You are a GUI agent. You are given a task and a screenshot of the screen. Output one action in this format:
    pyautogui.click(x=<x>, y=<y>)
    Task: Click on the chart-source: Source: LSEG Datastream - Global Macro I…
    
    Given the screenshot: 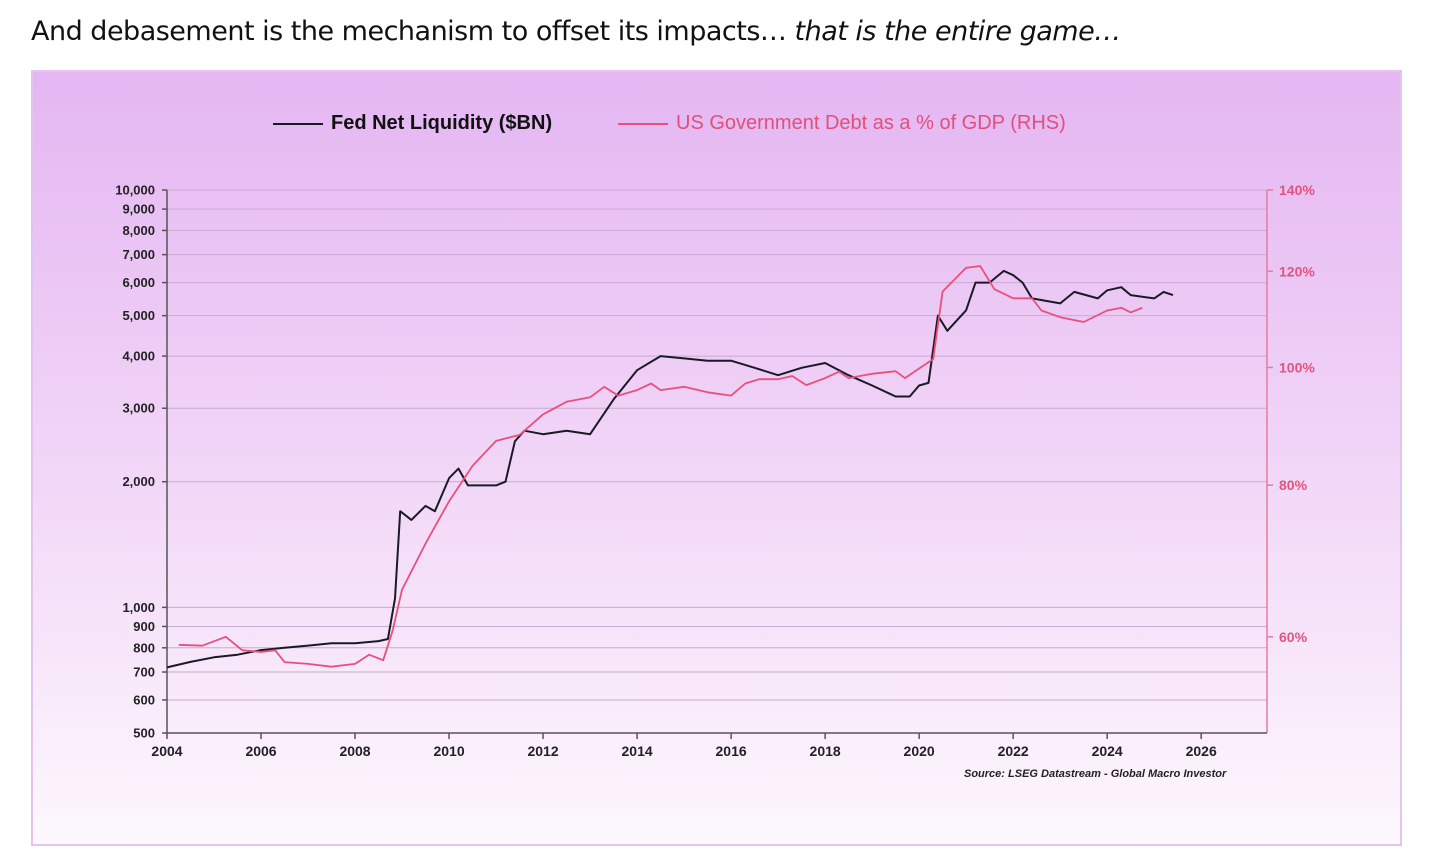 What is the action you would take?
    pyautogui.click(x=1095, y=774)
    